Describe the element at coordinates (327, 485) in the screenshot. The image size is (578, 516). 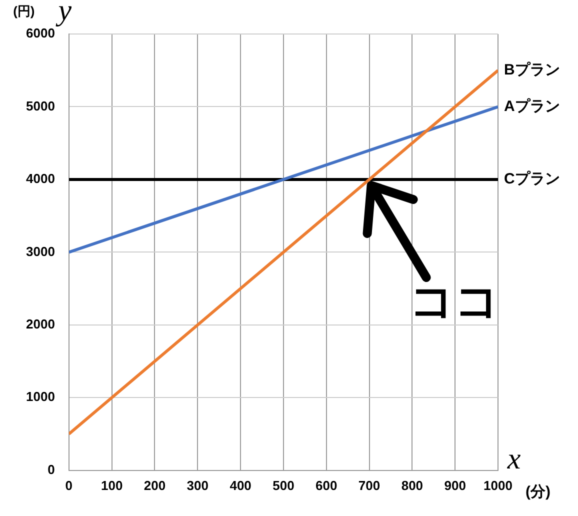
I see `x-tick-label: 600` at that location.